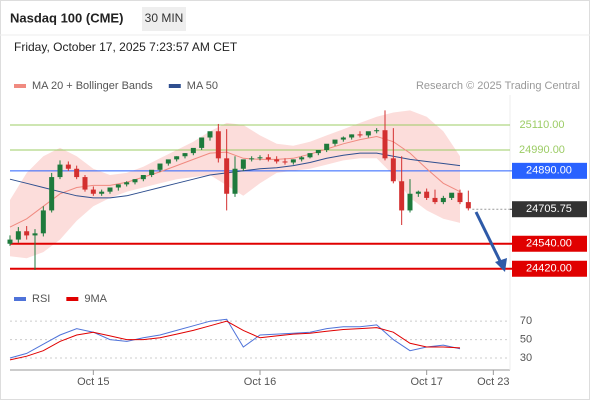  Describe the element at coordinates (202, 86) in the screenshot. I see `legend-label: MA 50` at that location.